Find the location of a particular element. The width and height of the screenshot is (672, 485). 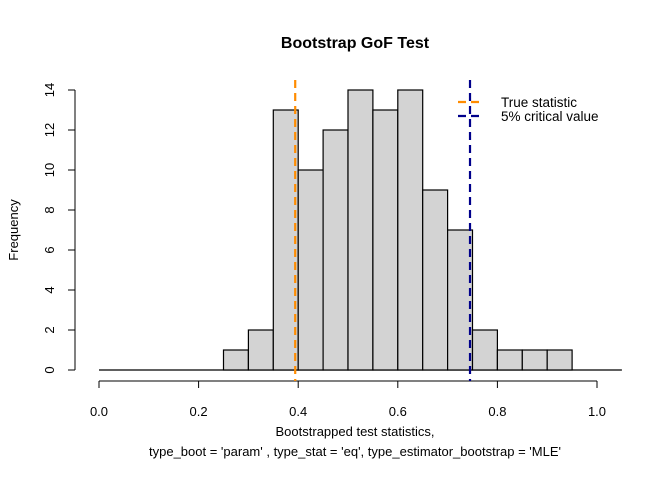

x-tick-label: 1.0 is located at coordinates (597, 411).